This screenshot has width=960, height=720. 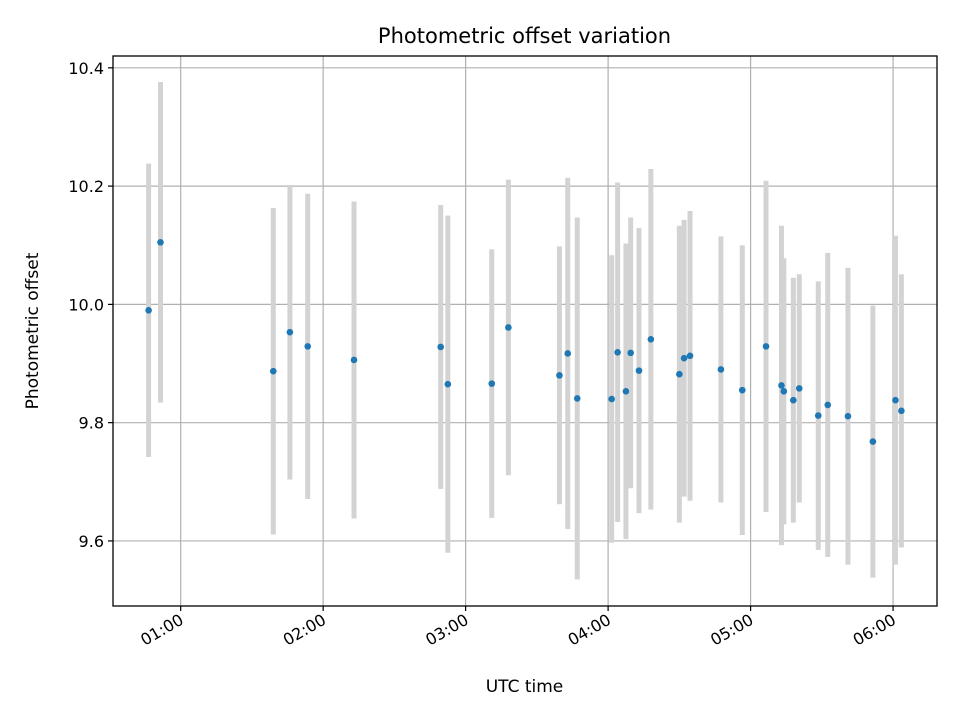 What do you see at coordinates (525, 687) in the screenshot?
I see `x-axis-label: UTC time` at bounding box center [525, 687].